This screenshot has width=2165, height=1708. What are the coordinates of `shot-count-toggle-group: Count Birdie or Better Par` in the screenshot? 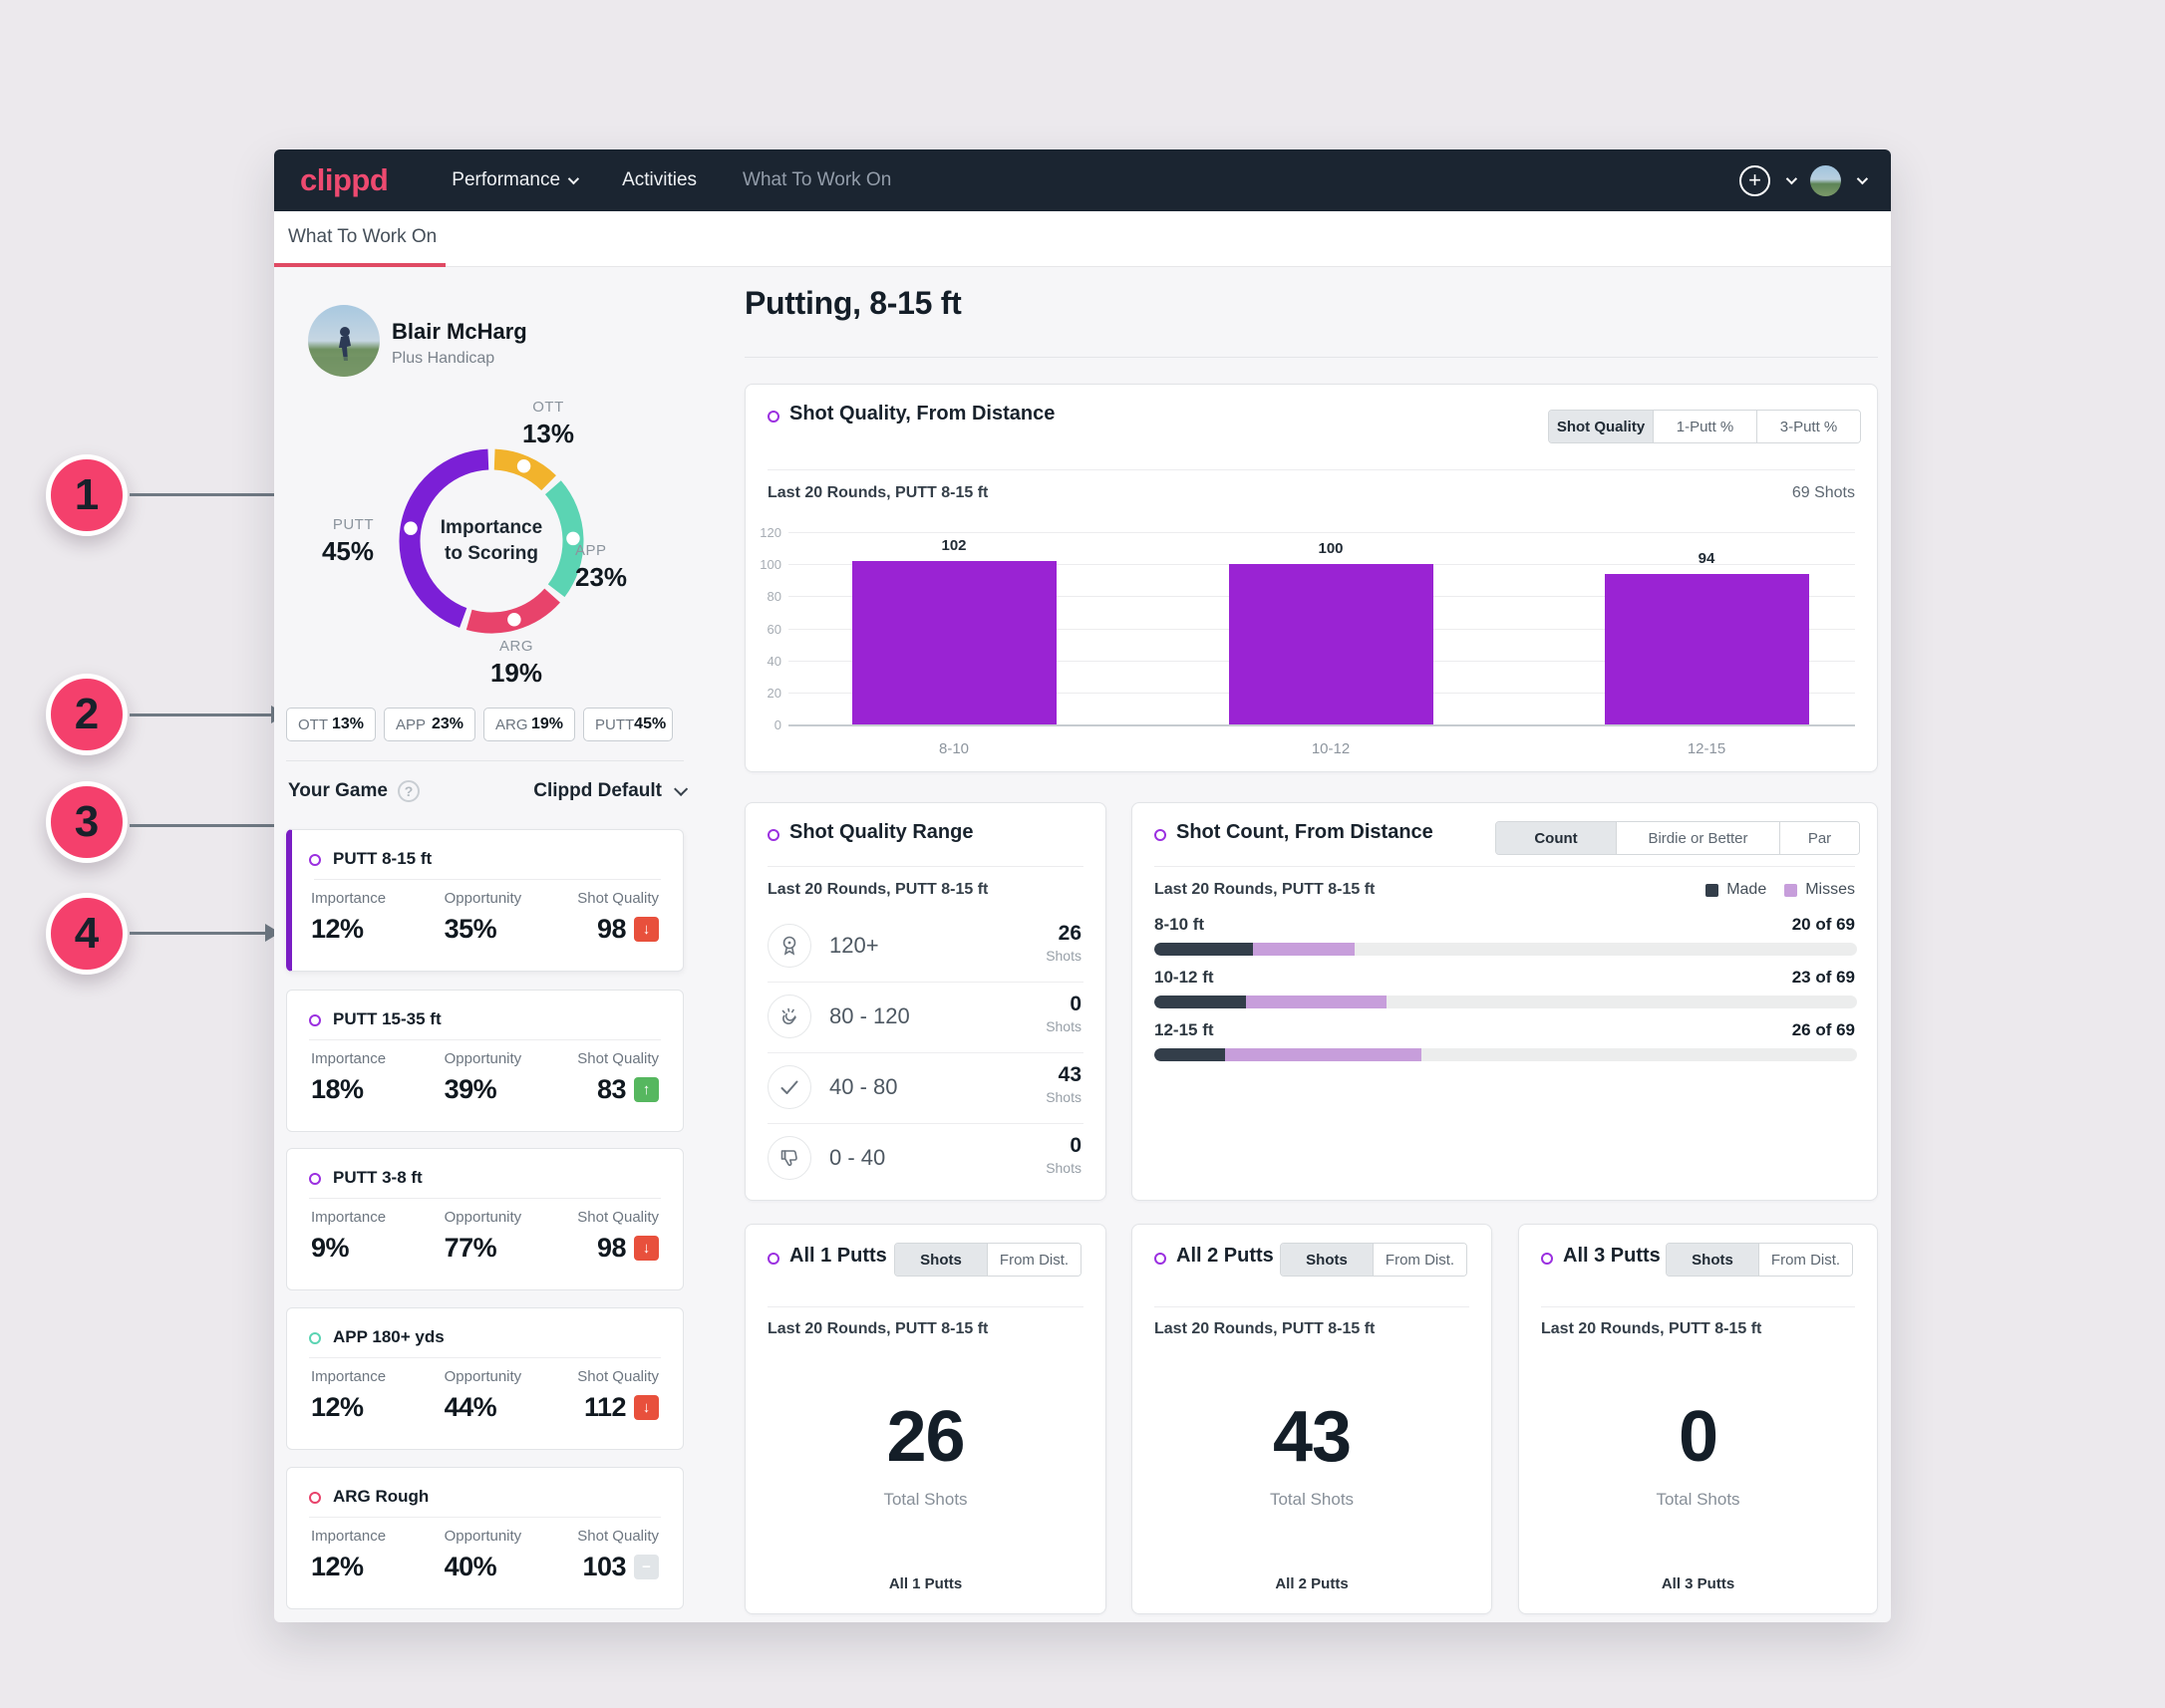 It's located at (1677, 838).